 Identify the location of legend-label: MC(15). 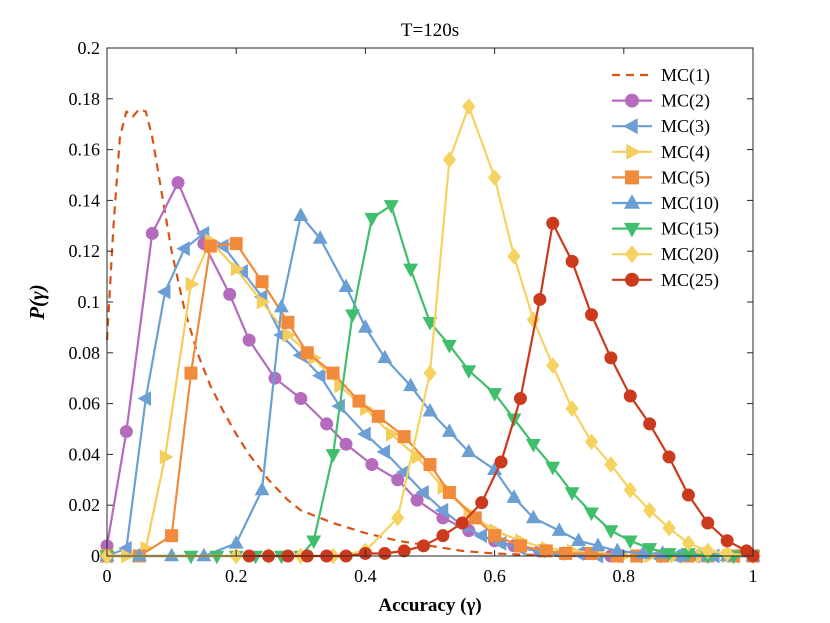
(690, 229).